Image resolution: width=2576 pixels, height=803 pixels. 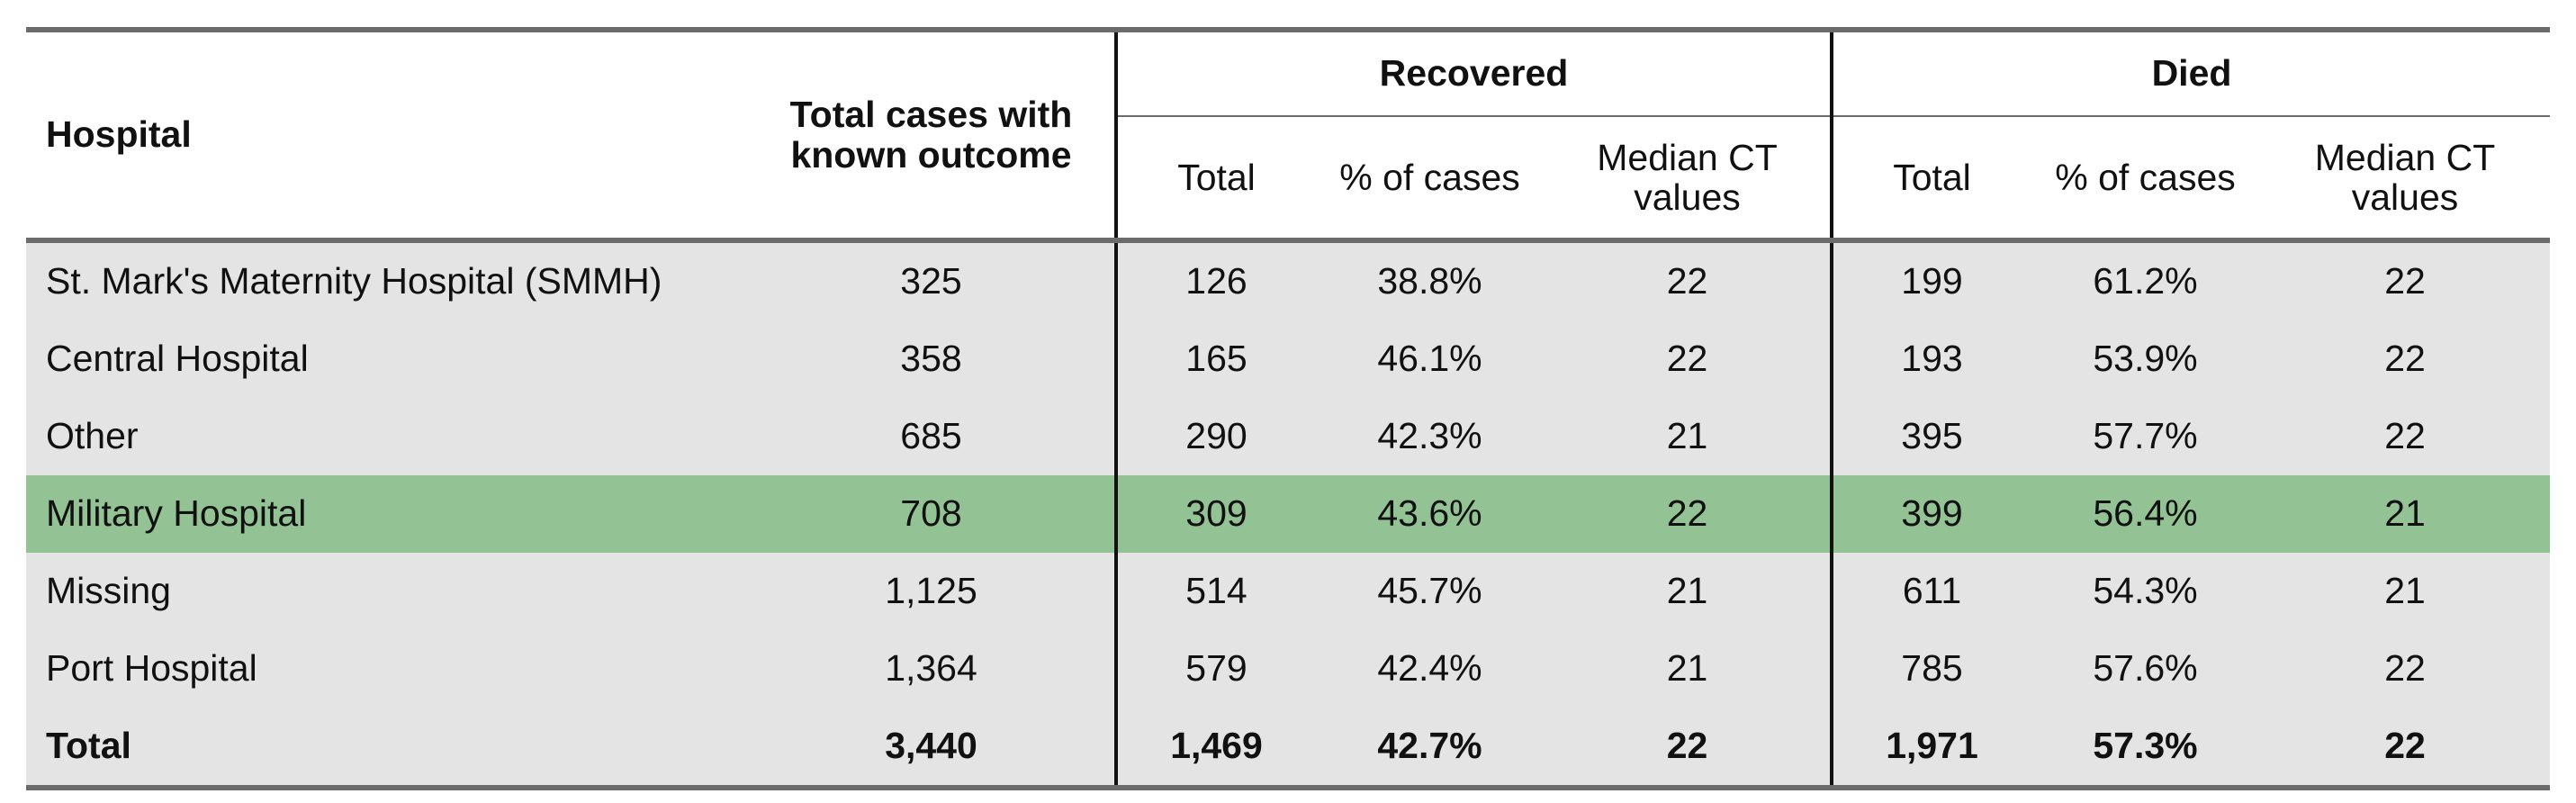 What do you see at coordinates (2145, 514) in the screenshot?
I see `cell-died-pct: 56.4%` at bounding box center [2145, 514].